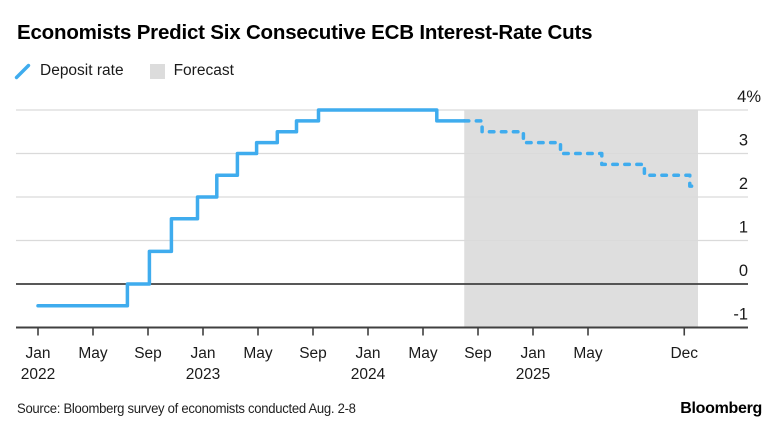 The image size is (779, 440). I want to click on y-axis-label: 2, so click(743, 184).